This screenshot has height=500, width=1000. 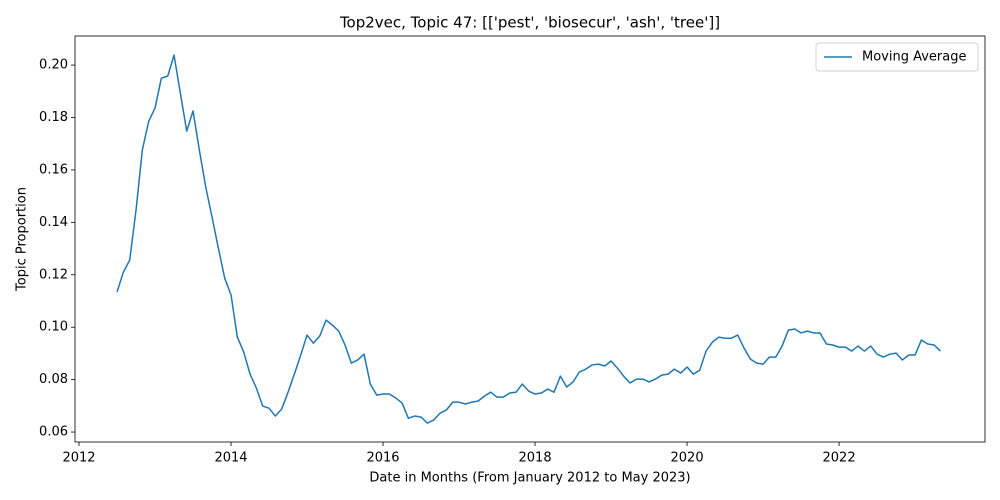 I want to click on y-tick-label: 0.06, so click(x=53, y=432).